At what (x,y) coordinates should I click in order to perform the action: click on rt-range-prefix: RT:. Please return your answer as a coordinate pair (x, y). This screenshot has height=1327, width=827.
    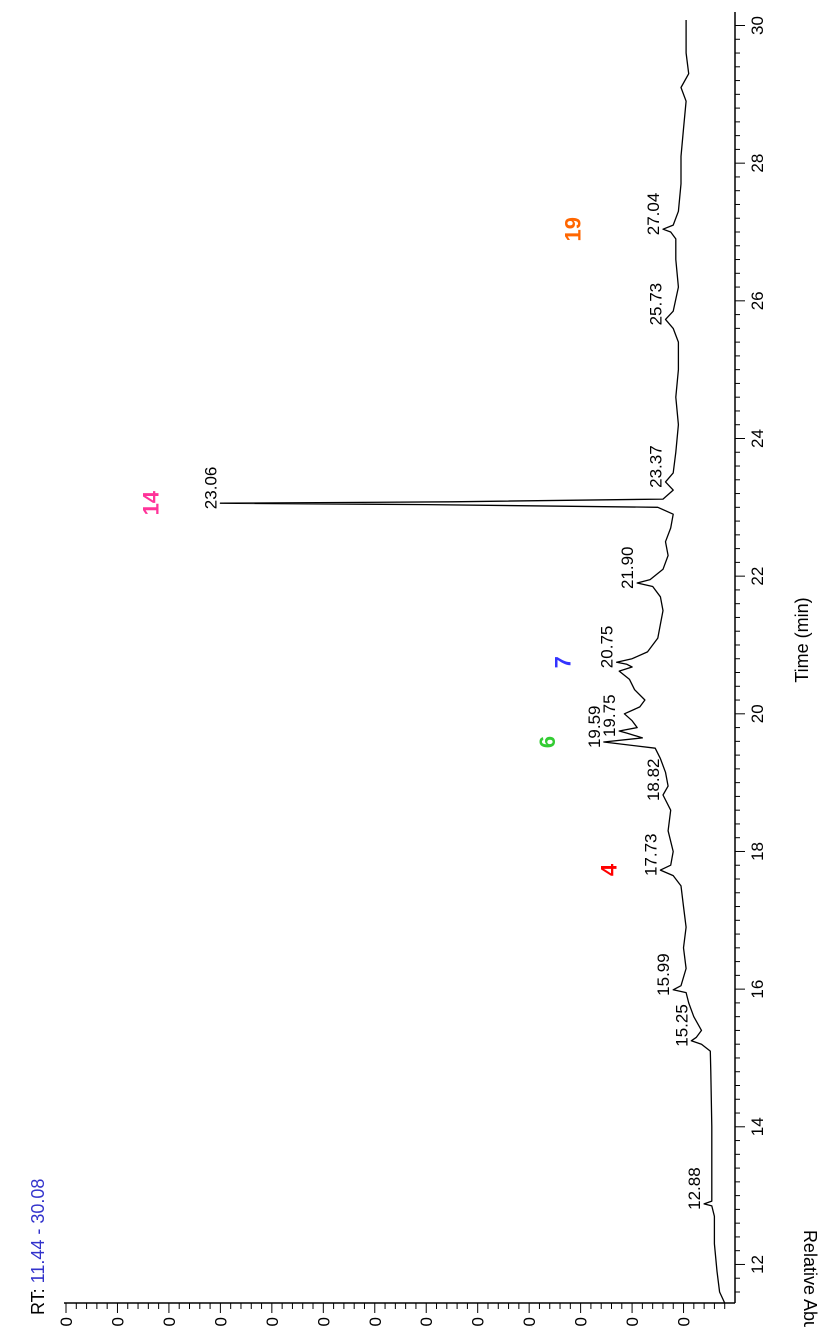
    Looking at the image, I should click on (38, 1299).